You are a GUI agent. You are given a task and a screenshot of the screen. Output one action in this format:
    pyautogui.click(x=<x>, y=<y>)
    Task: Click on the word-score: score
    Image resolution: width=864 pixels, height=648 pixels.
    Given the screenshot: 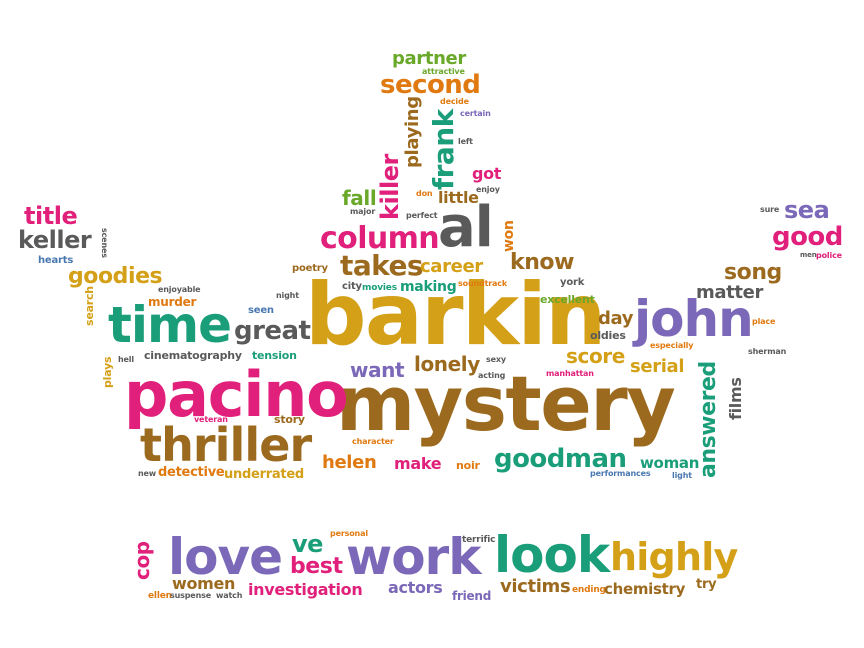 What is the action you would take?
    pyautogui.click(x=595, y=356)
    